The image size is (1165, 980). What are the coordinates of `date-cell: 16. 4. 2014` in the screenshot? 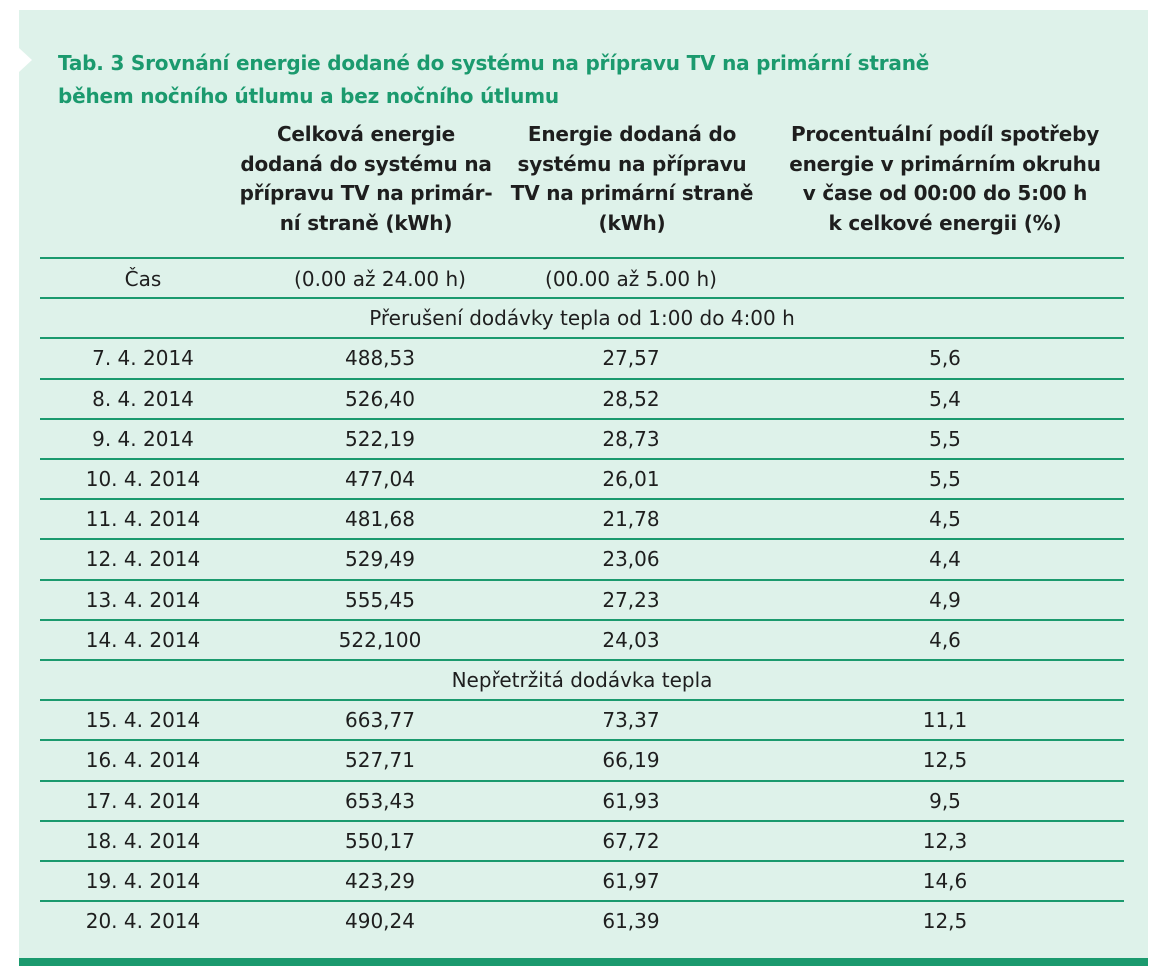 It's located at (143, 760).